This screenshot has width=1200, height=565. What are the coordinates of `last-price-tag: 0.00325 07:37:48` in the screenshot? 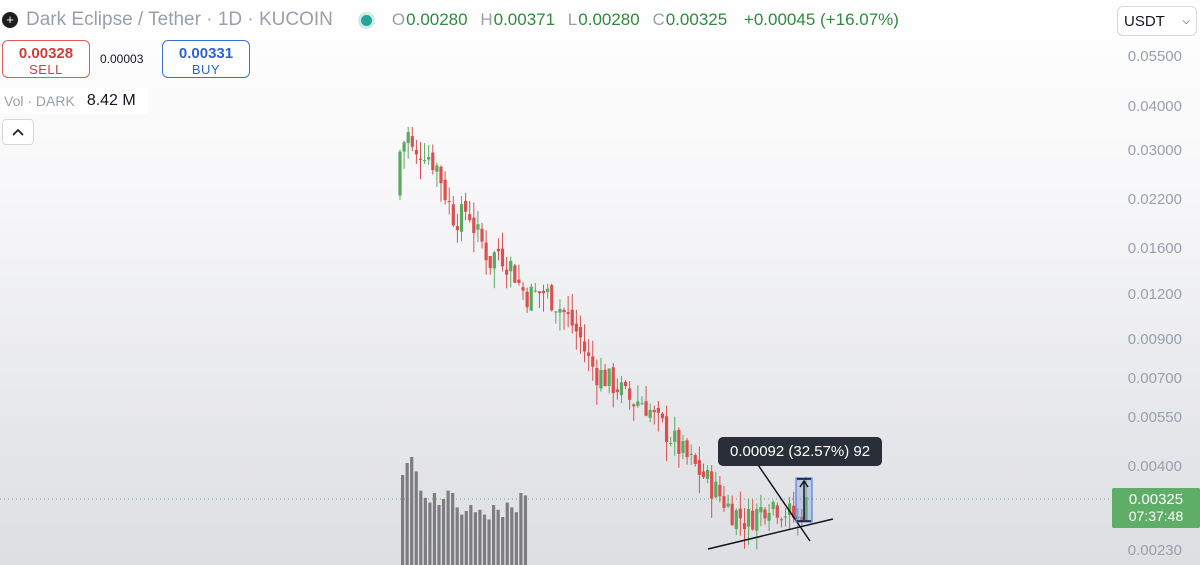 It's located at (1156, 508).